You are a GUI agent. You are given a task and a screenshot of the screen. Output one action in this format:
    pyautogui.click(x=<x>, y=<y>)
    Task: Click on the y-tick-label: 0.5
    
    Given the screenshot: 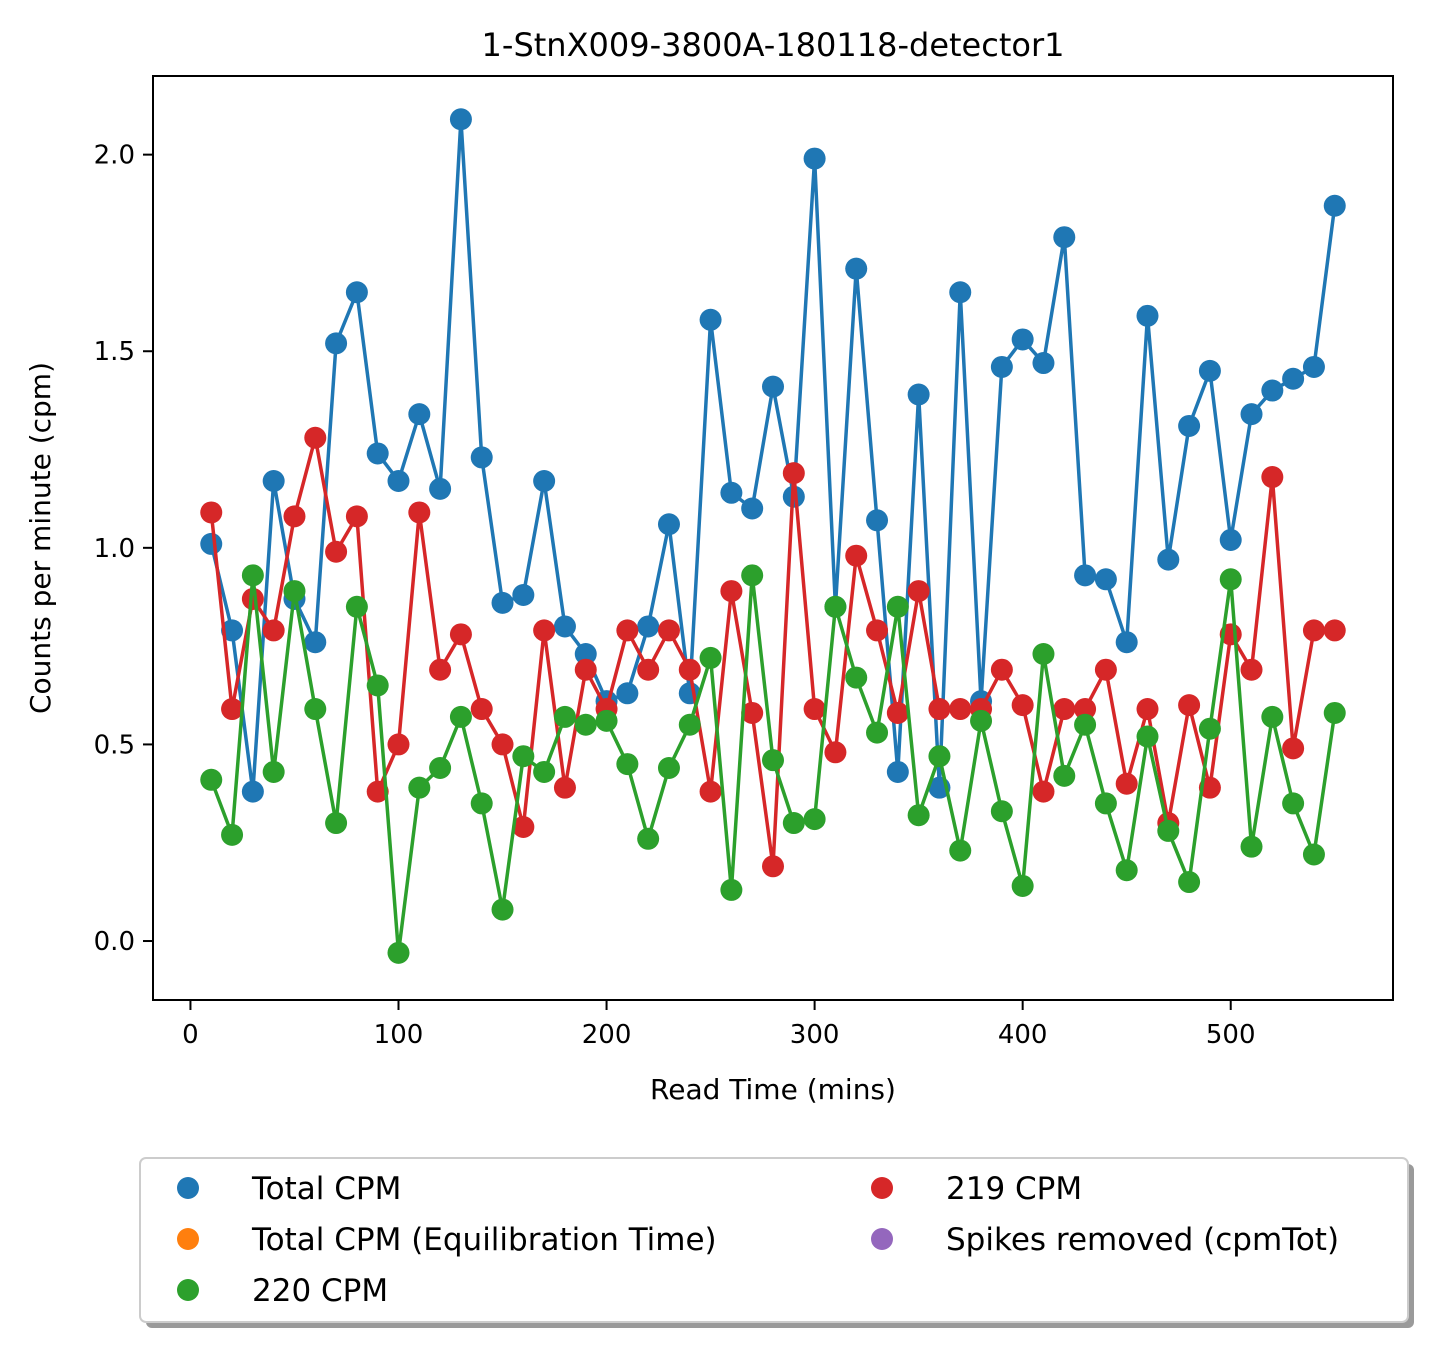 What is the action you would take?
    pyautogui.click(x=114, y=745)
    